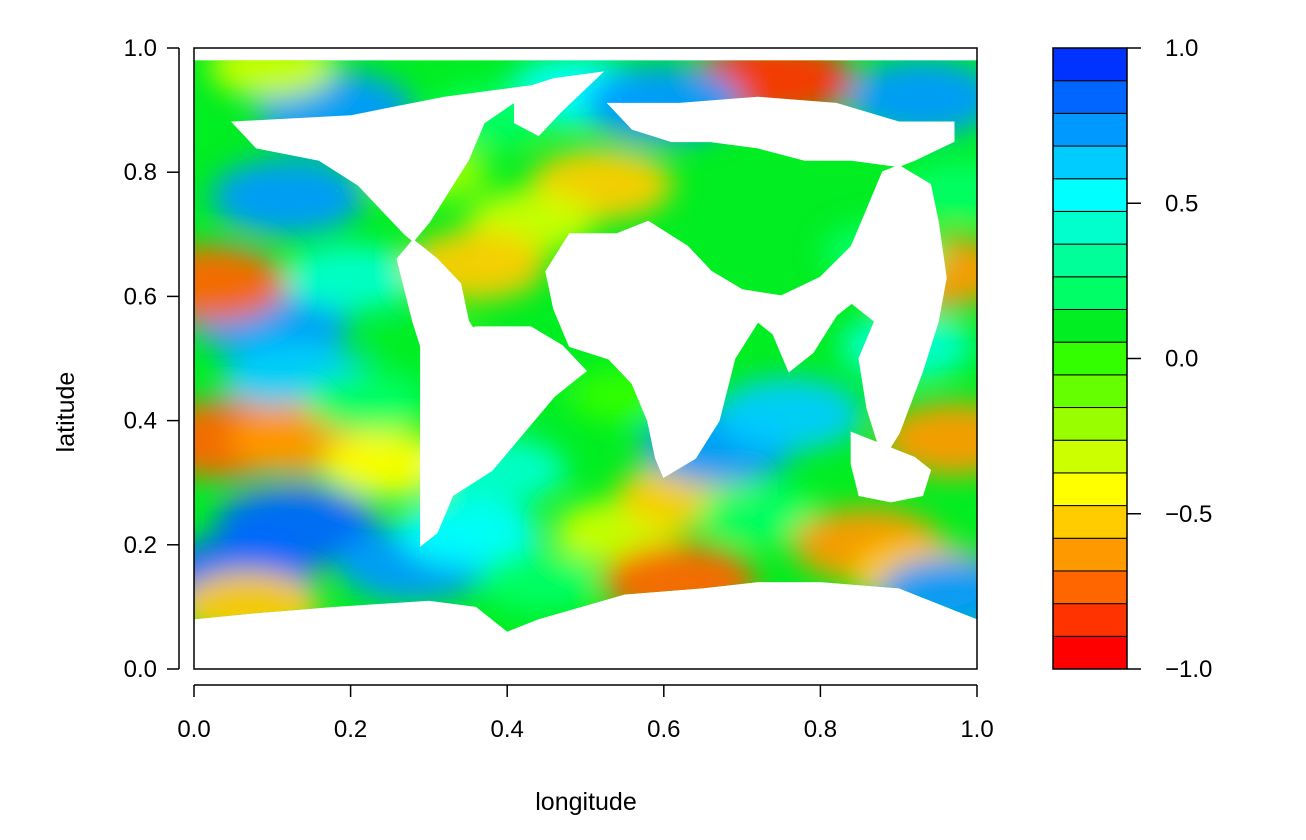 The height and width of the screenshot is (840, 1306). I want to click on x-tick-label-2: 0.4, so click(507, 729).